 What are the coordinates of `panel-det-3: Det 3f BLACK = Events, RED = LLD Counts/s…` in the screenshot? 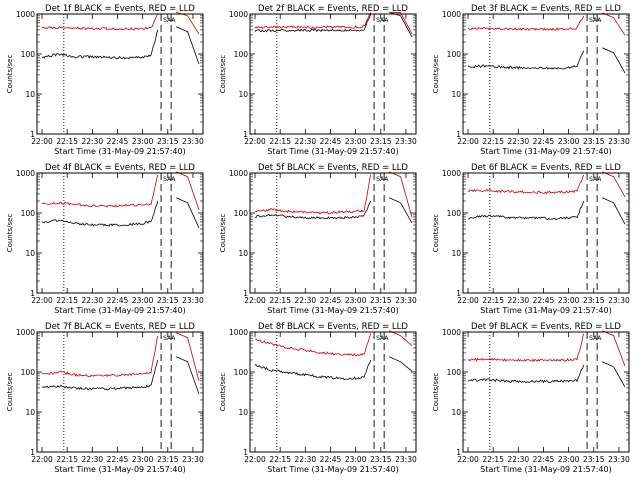 It's located at (531, 80).